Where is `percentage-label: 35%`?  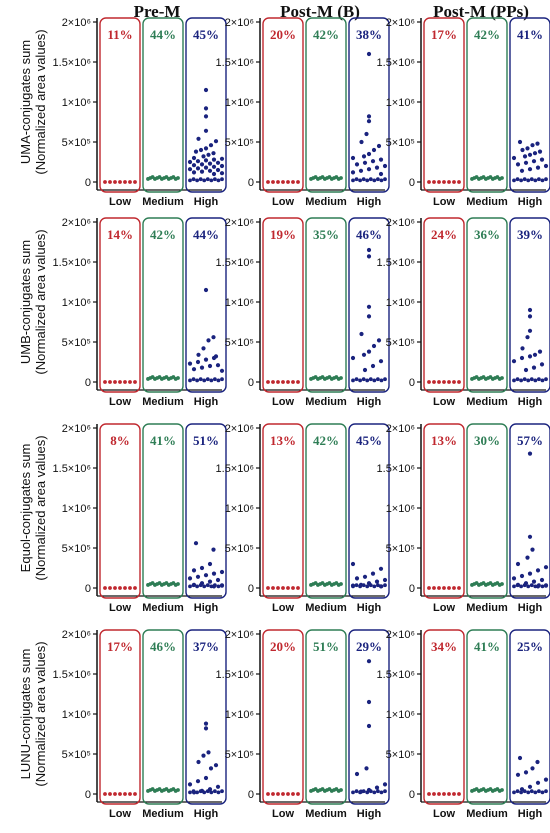 percentage-label: 35% is located at coordinates (326, 234).